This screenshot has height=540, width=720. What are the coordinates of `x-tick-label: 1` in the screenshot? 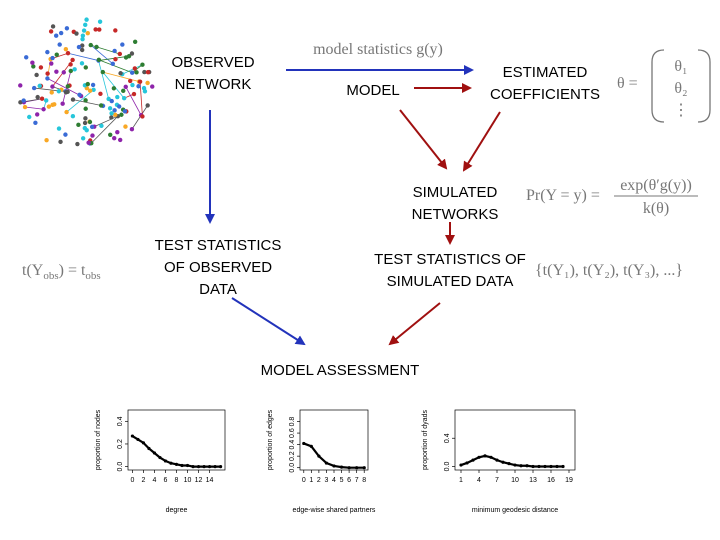 It's located at (311, 480).